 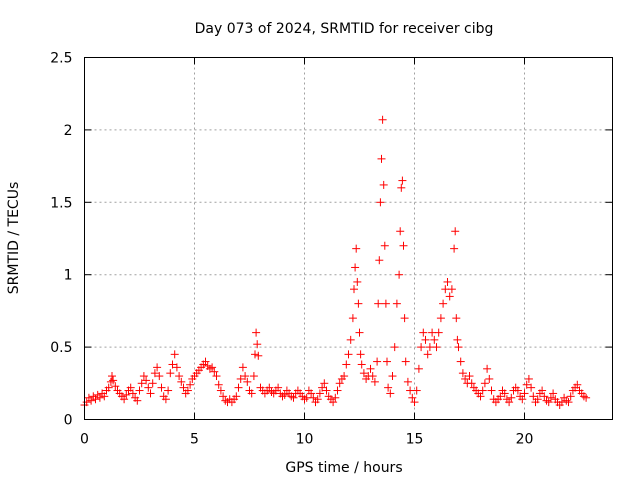 What do you see at coordinates (305, 440) in the screenshot?
I see `x-tick-label: 10` at bounding box center [305, 440].